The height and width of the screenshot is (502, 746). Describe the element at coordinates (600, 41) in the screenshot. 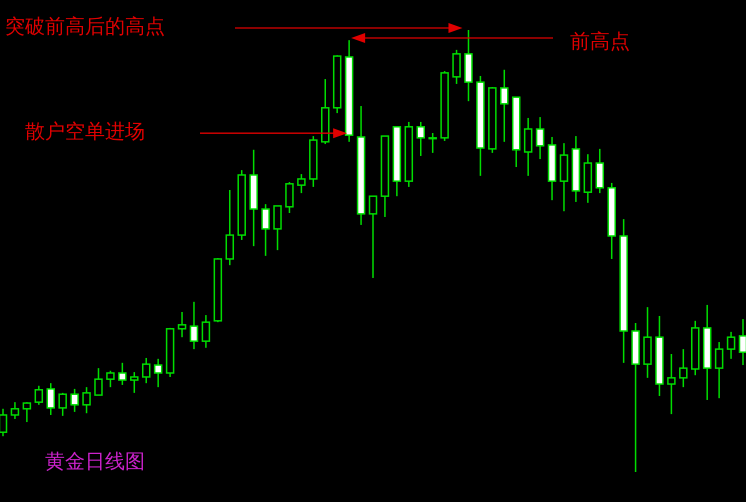

I see `annotation: 前高点` at that location.